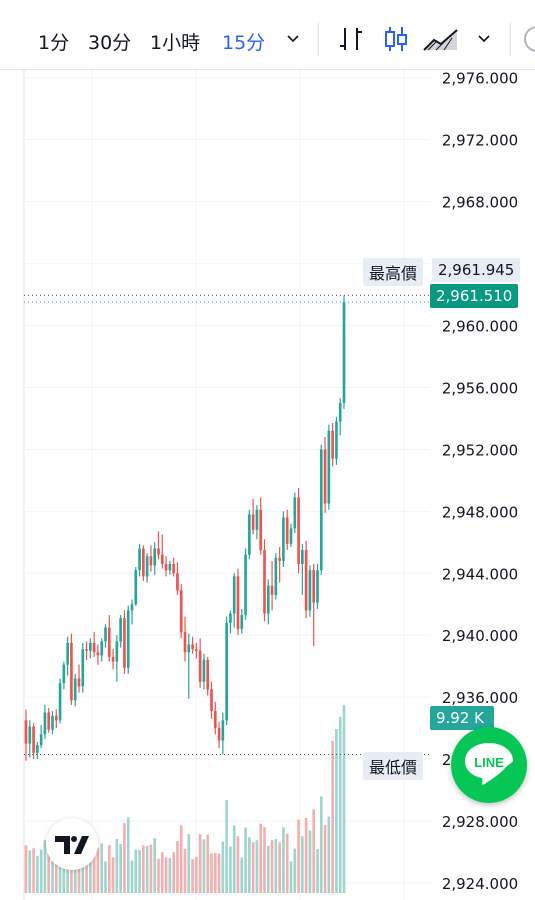 The height and width of the screenshot is (900, 535). Describe the element at coordinates (480, 203) in the screenshot. I see `y-axis-tick-label: 2,968.000` at that location.